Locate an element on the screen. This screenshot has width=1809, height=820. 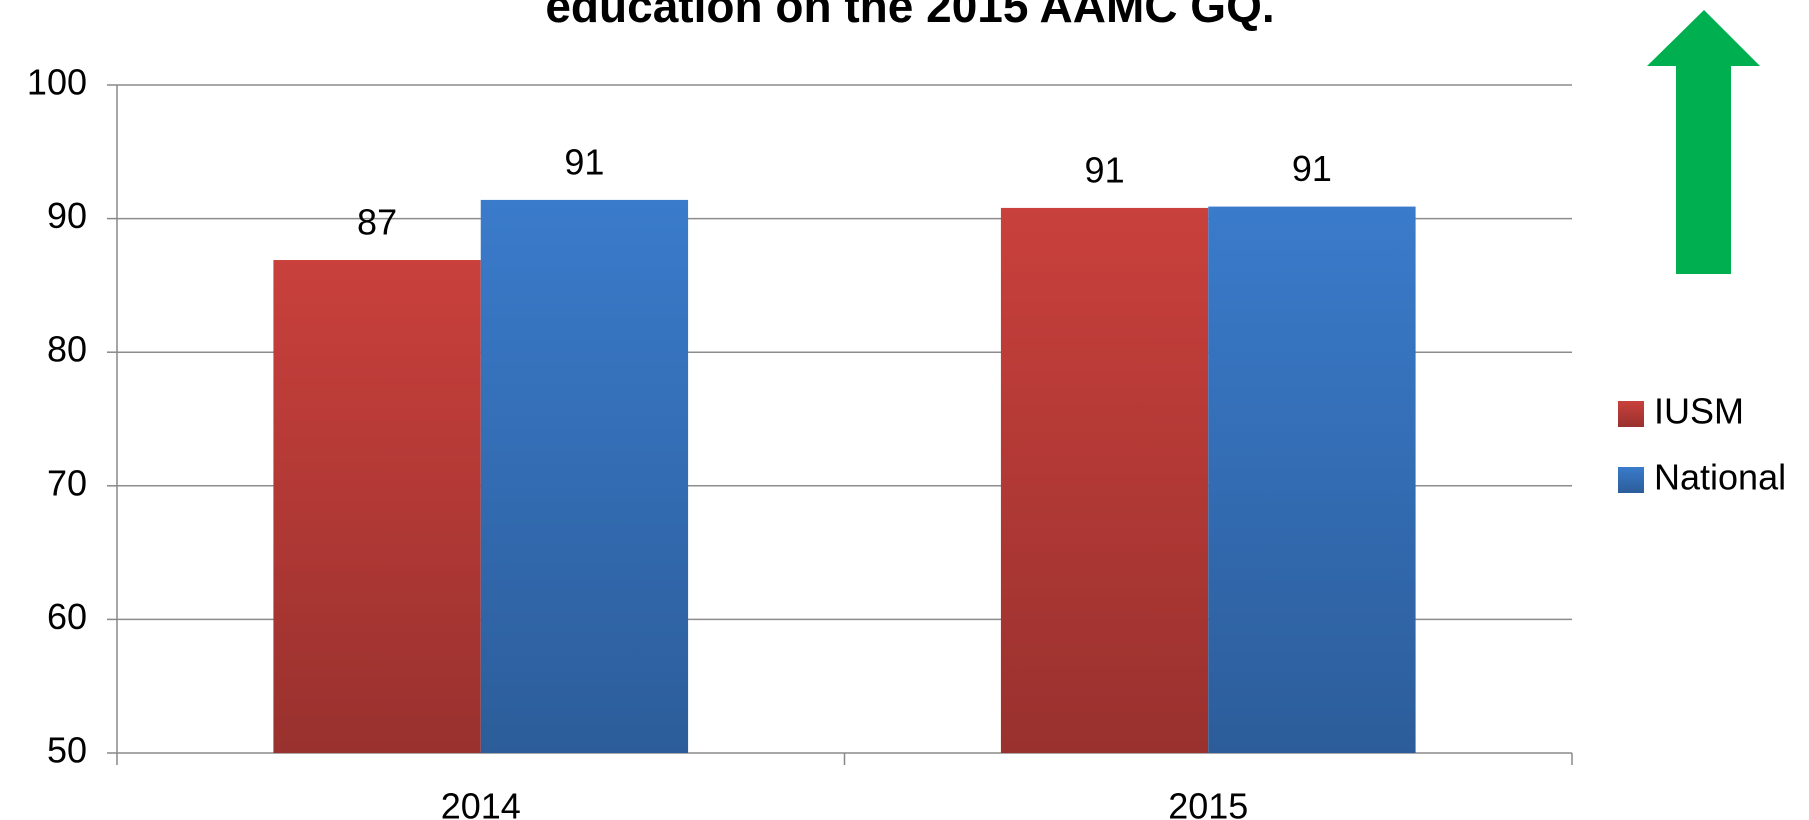
up-arrow is located at coordinates (1703, 142).